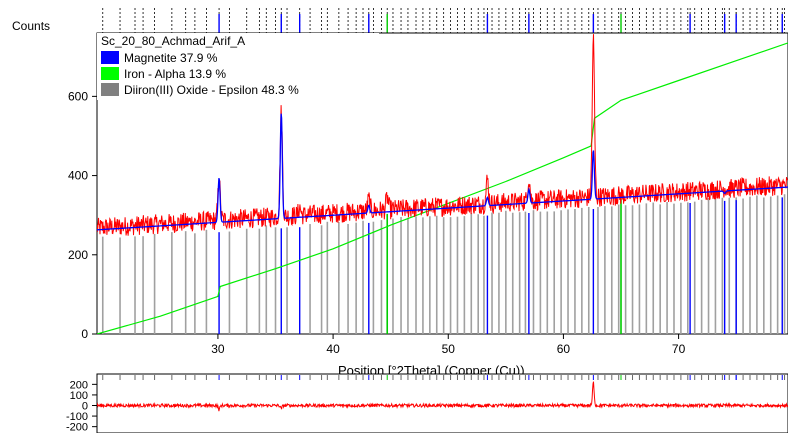  Describe the element at coordinates (442, 396) in the screenshot. I see `difference-line` at that location.